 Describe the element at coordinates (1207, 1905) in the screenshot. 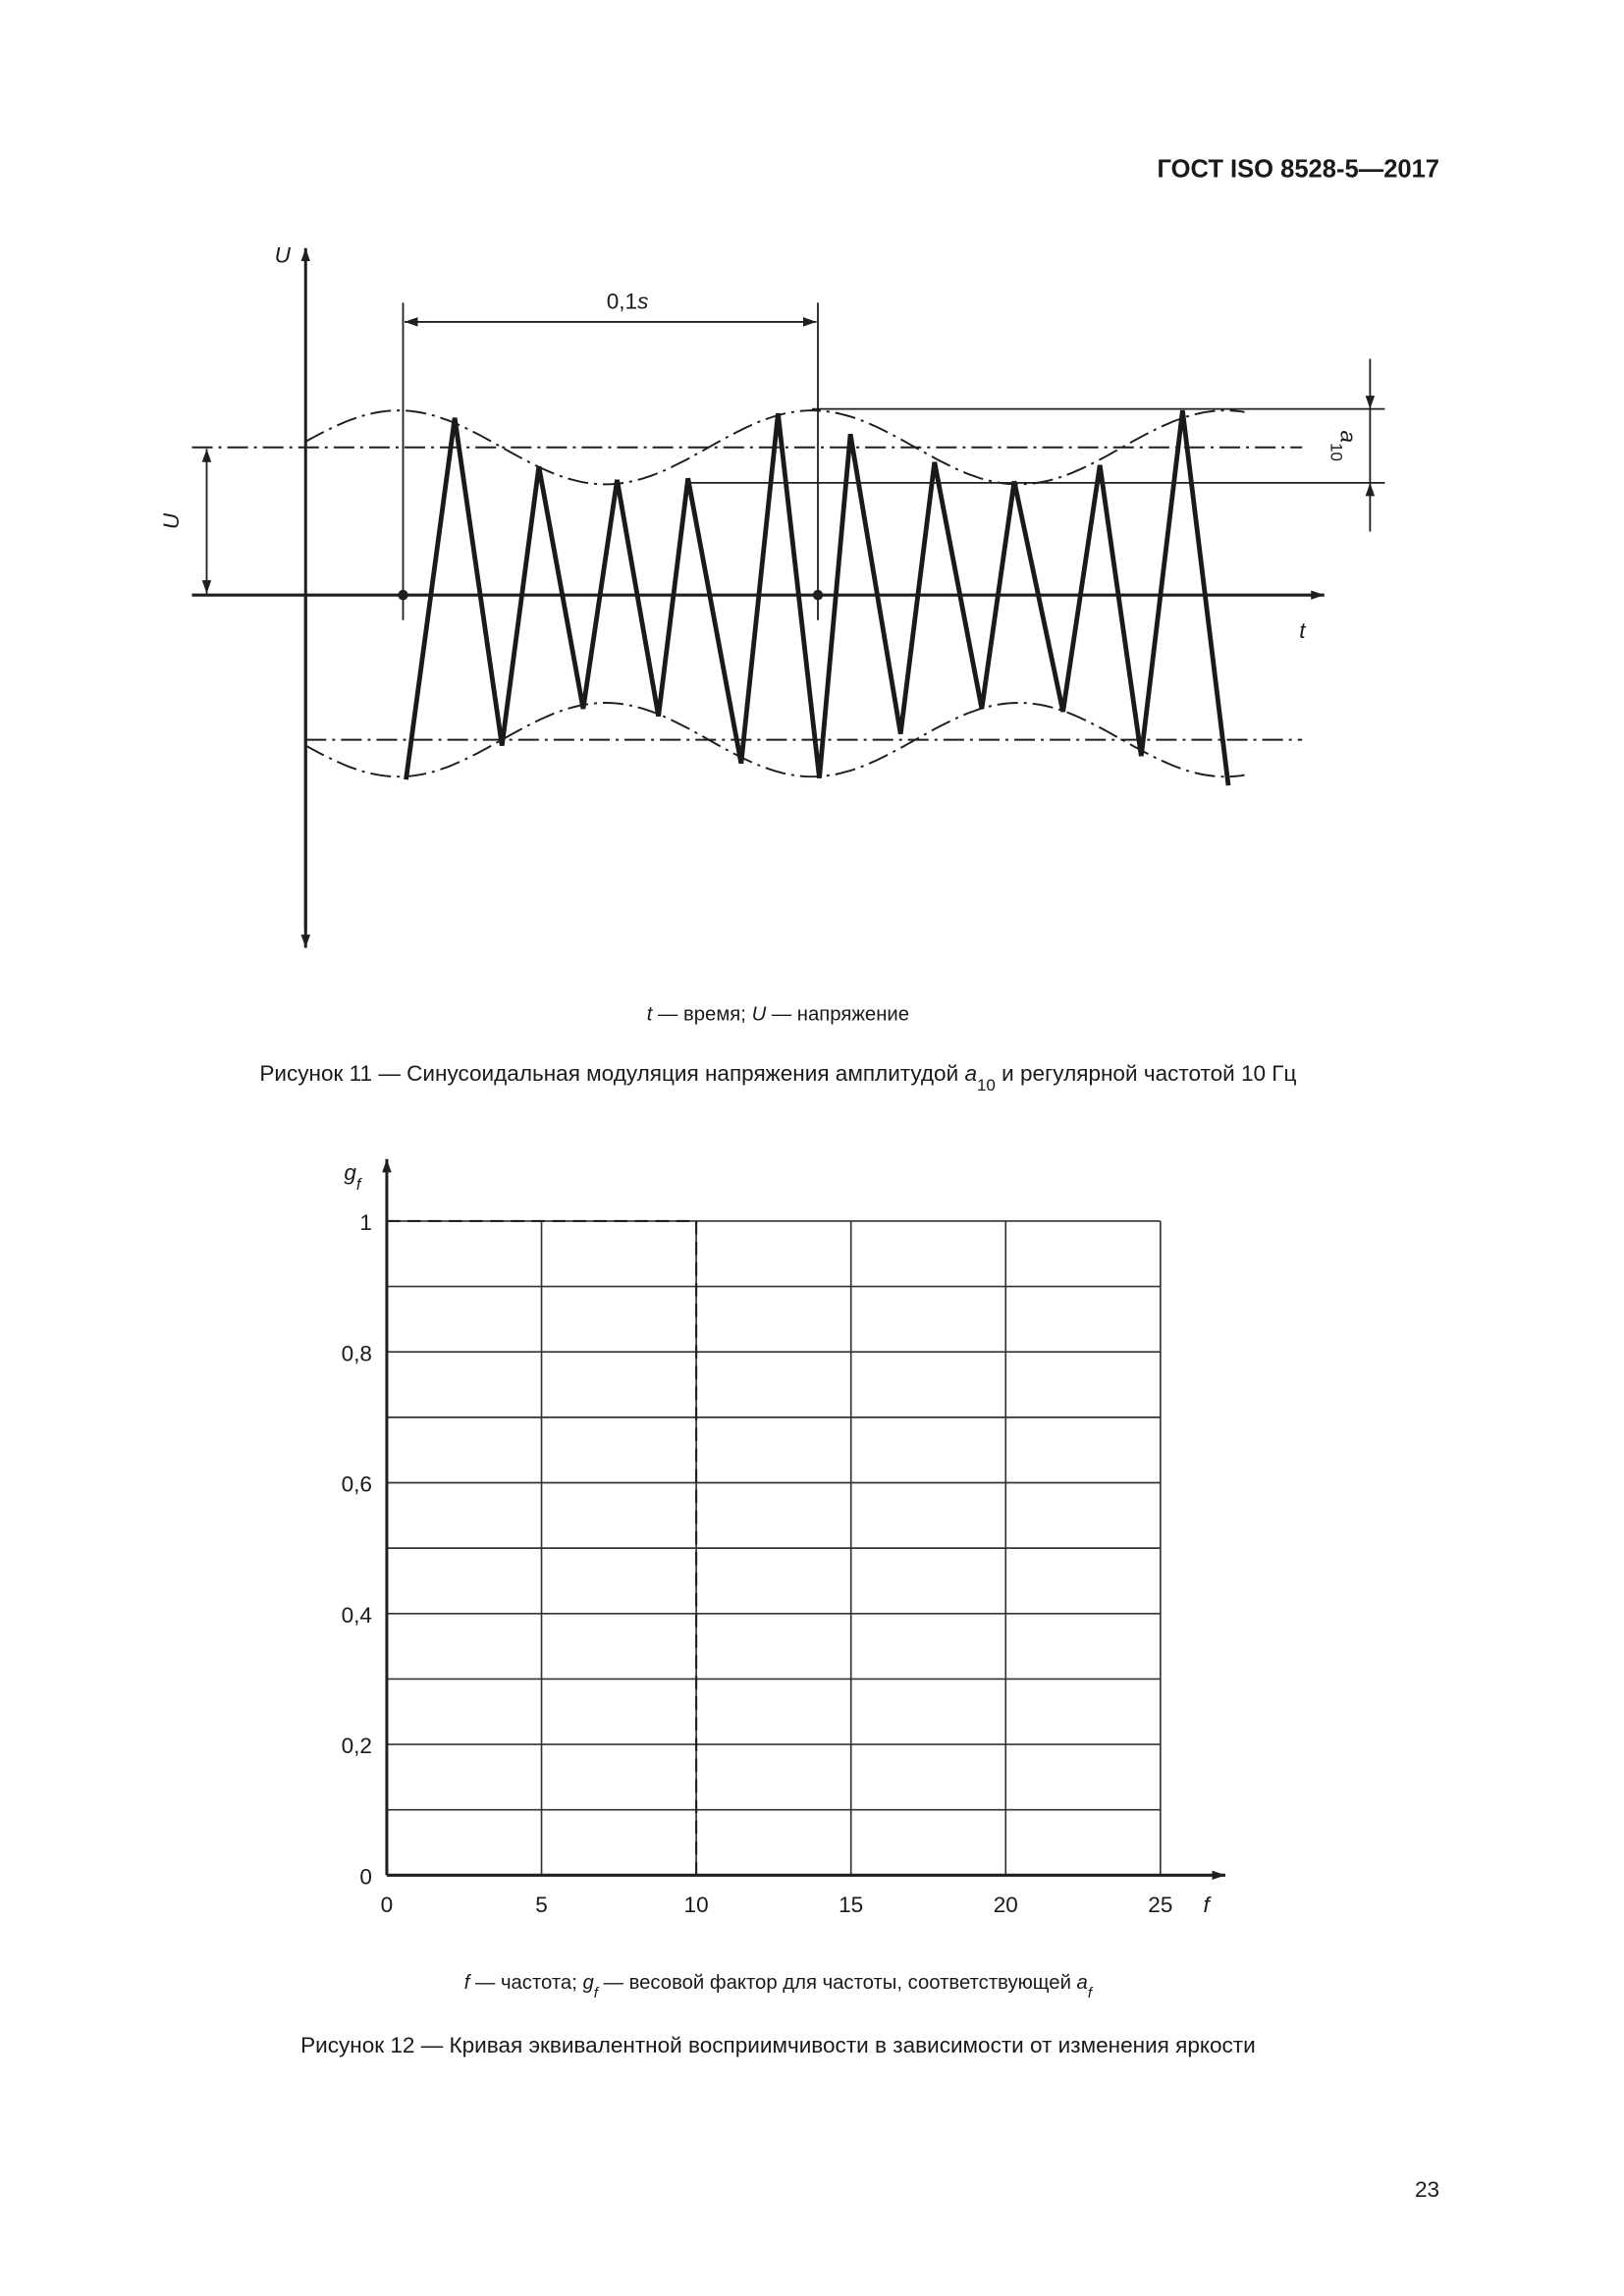

I see `x-axis-label: f` at that location.